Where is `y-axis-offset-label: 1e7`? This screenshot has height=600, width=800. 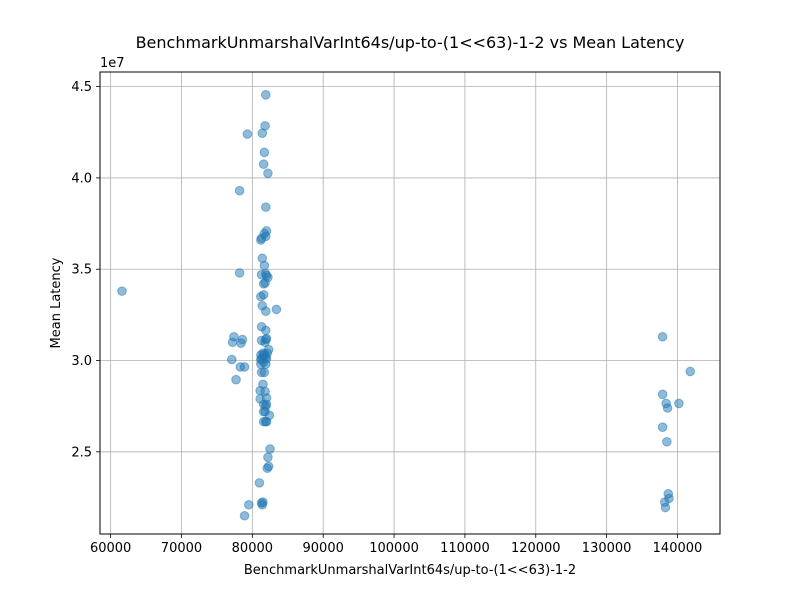
y-axis-offset-label: 1e7 is located at coordinates (112, 63).